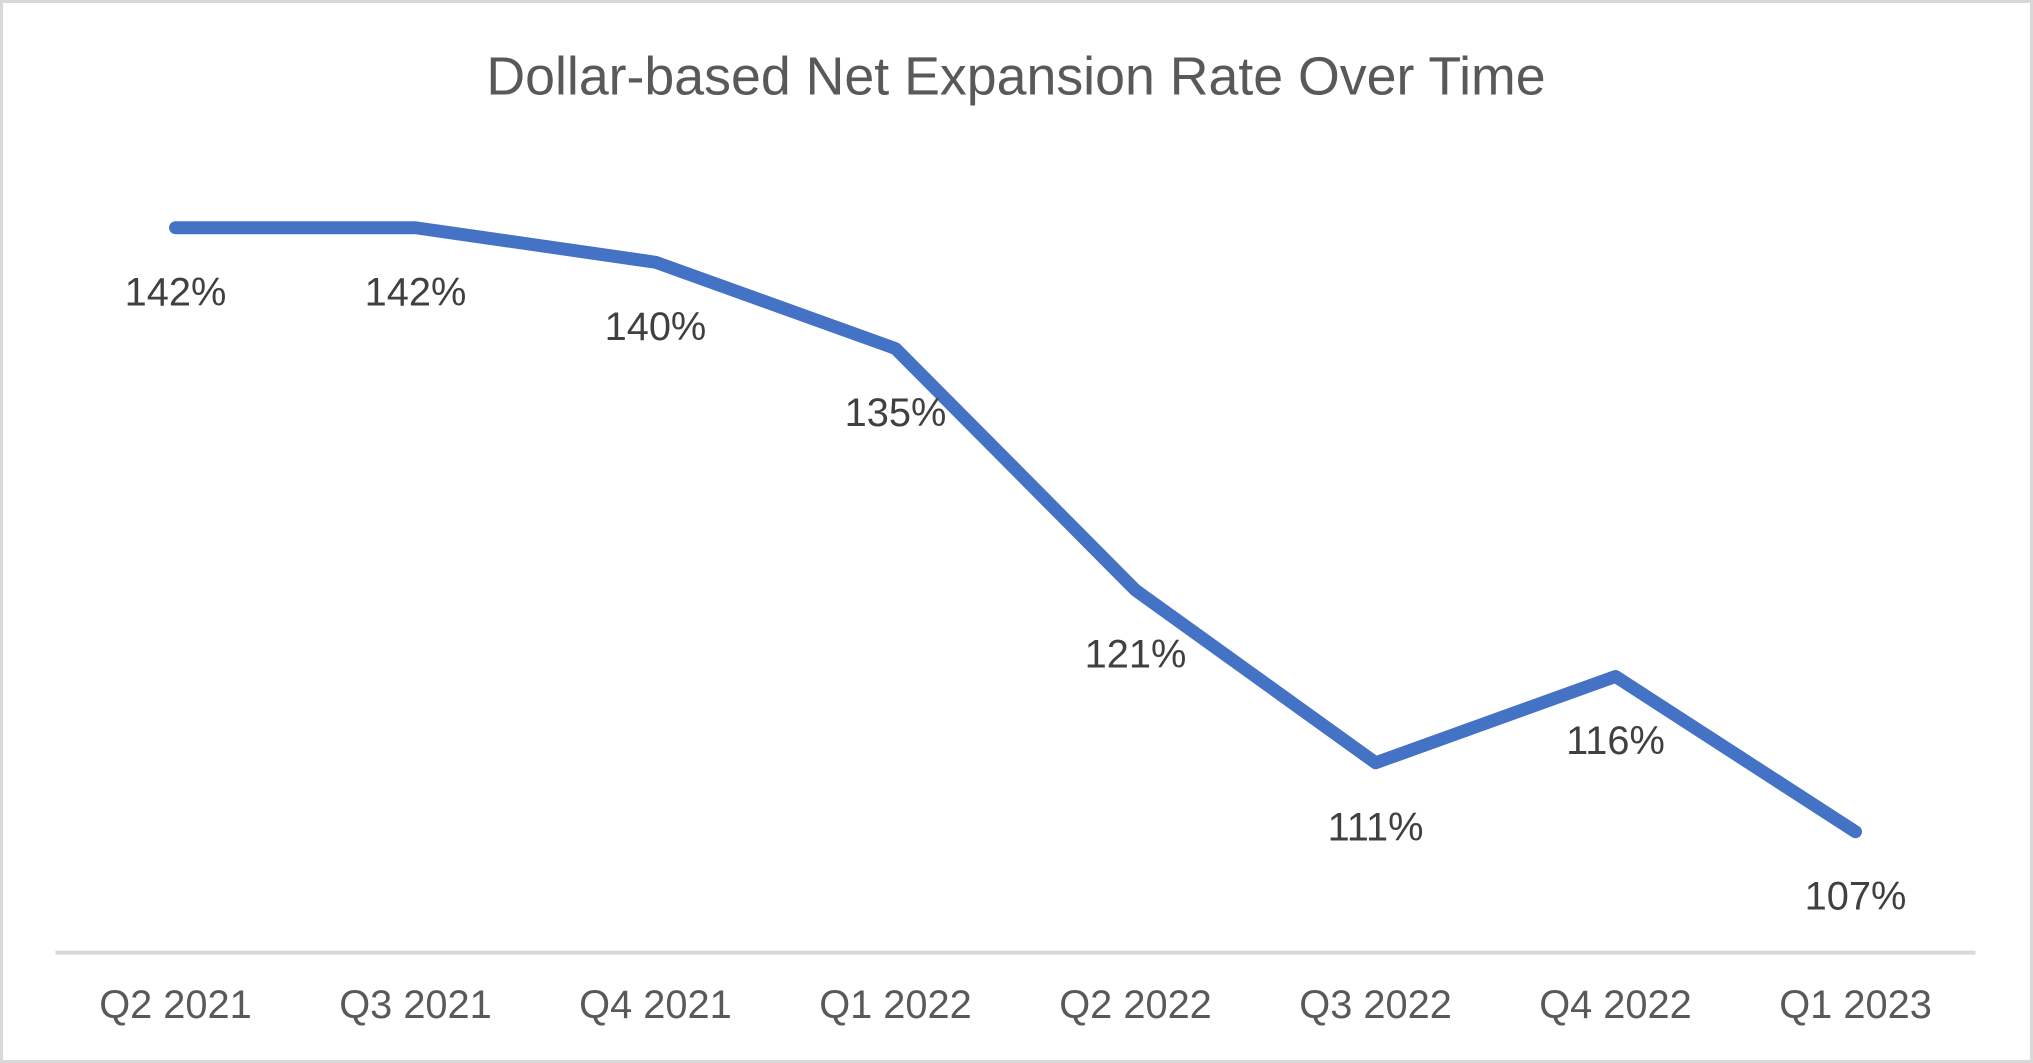  I want to click on data-label-q2-2022: 121%, so click(1136, 655).